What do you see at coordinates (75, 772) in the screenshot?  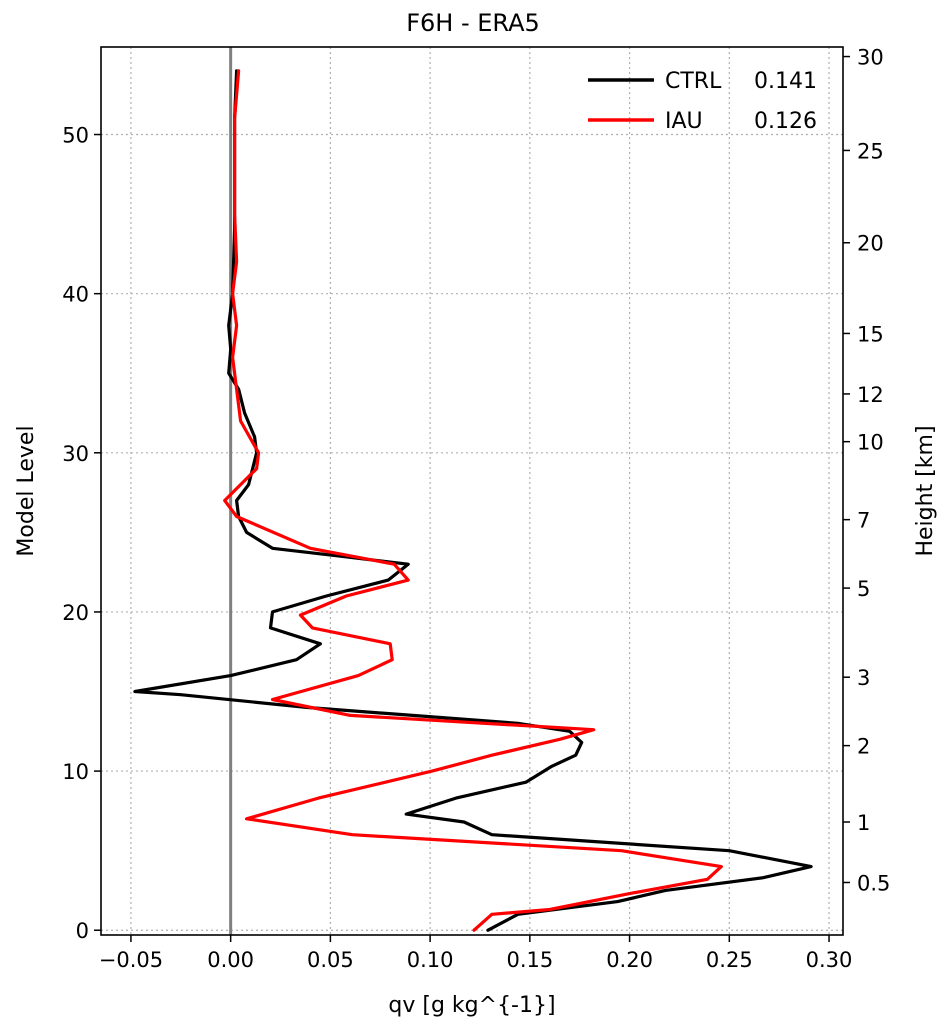 I see `y-tick-label: 10` at bounding box center [75, 772].